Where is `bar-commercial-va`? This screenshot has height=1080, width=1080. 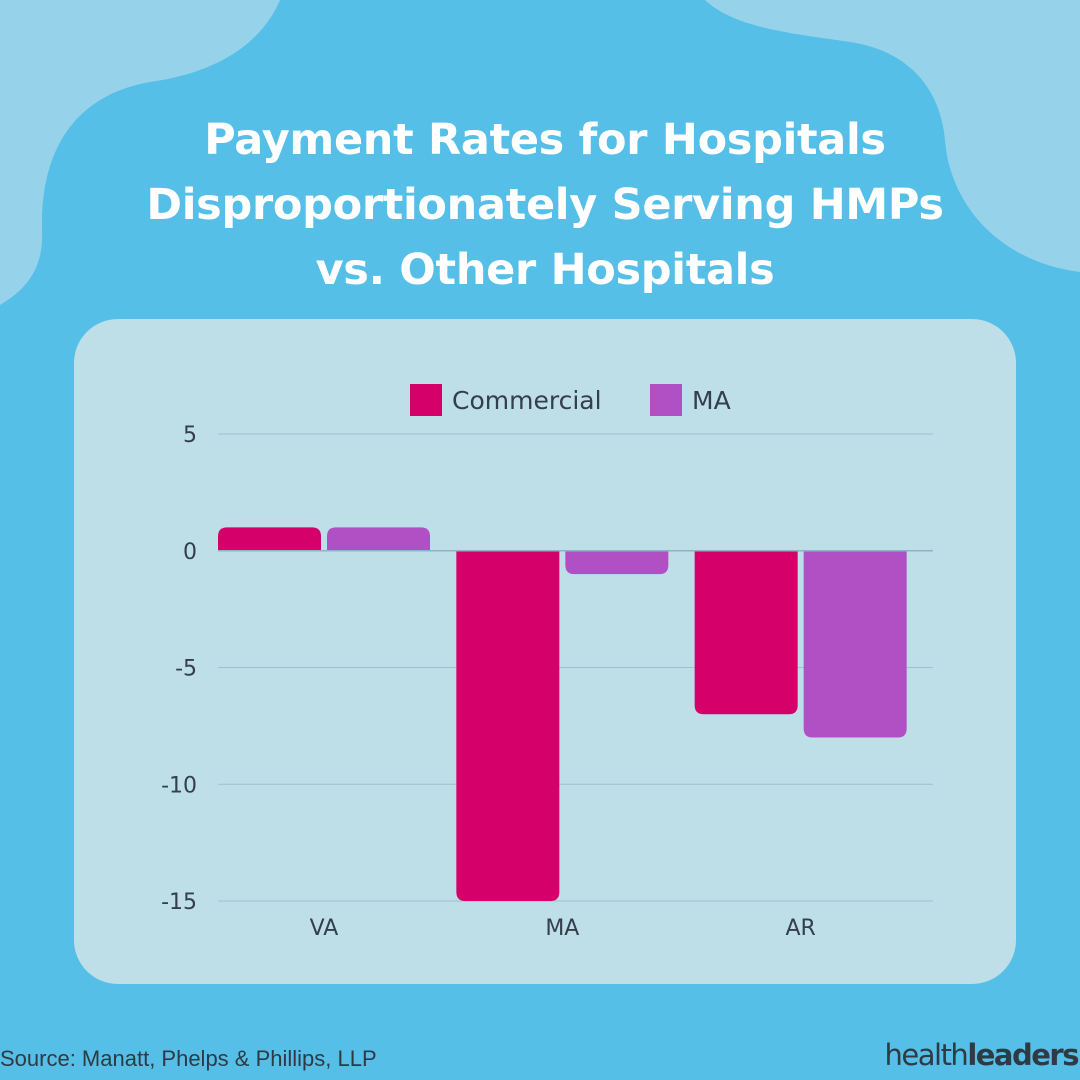
bar-commercial-va is located at coordinates (269, 539).